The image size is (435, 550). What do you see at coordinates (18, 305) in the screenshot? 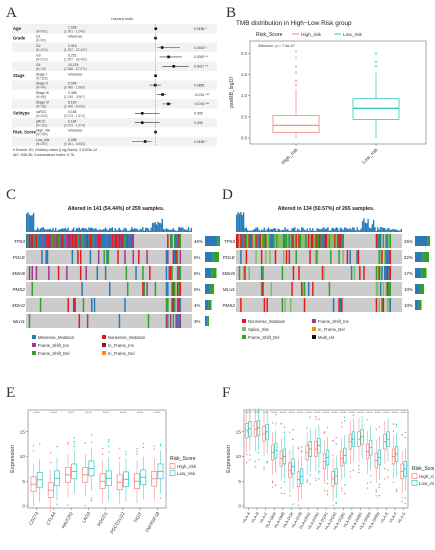
I see `oncoplot-gene-label: MSH2` at bounding box center [18, 305].